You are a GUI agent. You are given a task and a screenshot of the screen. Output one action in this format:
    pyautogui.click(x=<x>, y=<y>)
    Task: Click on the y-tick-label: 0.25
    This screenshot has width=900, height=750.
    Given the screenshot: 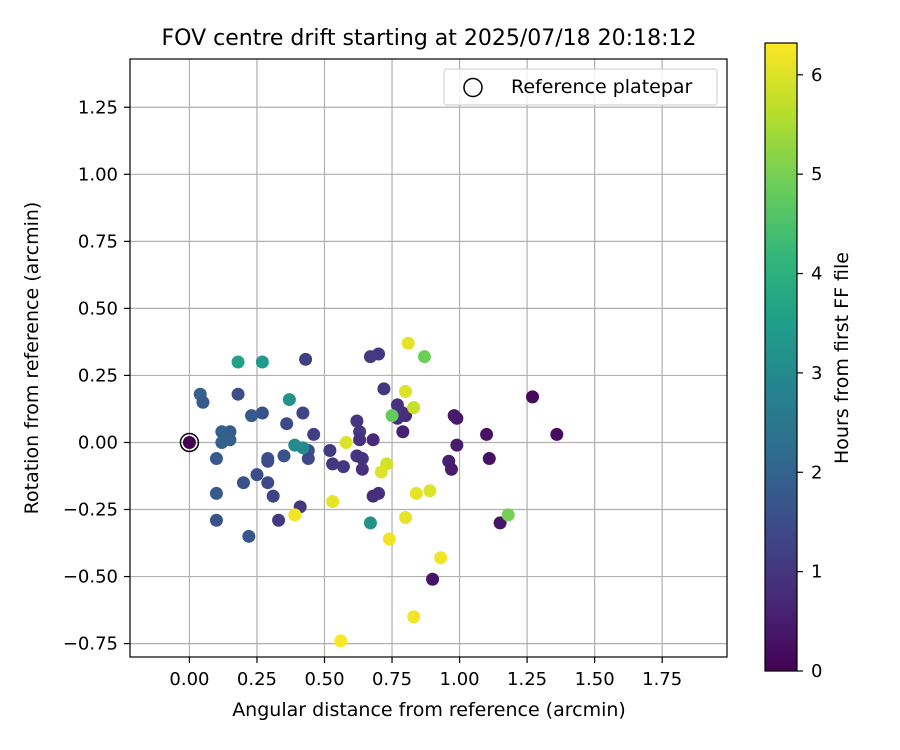 What is the action you would take?
    pyautogui.click(x=98, y=375)
    